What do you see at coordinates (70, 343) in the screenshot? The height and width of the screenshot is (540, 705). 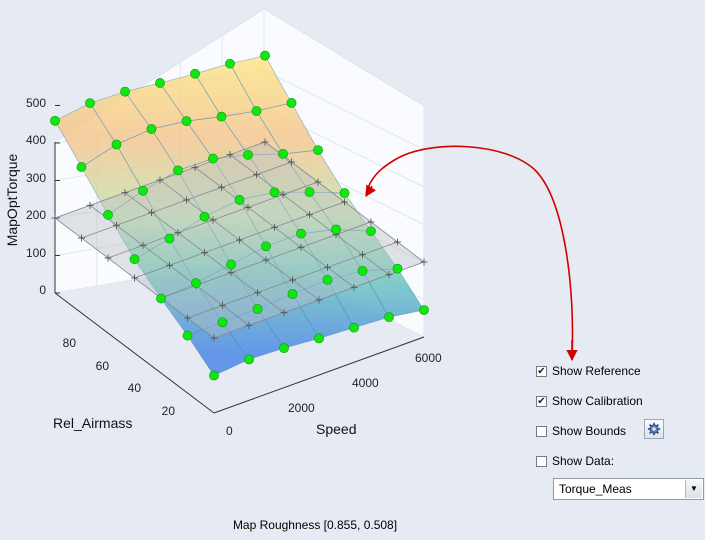 I see `airmass-tick-80: 80` at bounding box center [70, 343].